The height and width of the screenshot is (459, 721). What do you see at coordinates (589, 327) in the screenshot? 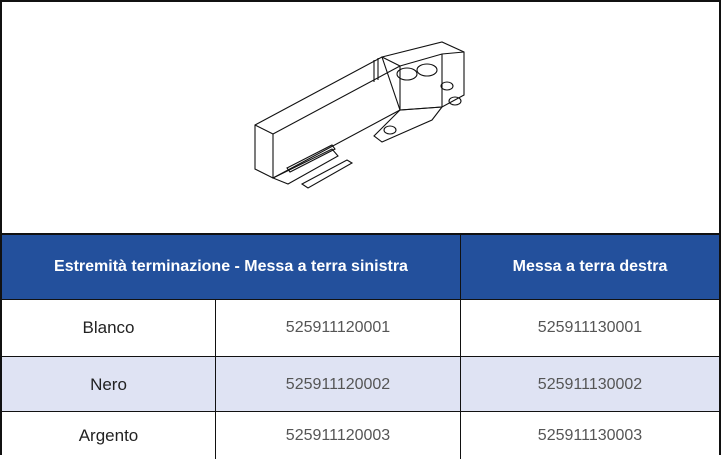
I see `code-cell: 525911130001` at bounding box center [589, 327].